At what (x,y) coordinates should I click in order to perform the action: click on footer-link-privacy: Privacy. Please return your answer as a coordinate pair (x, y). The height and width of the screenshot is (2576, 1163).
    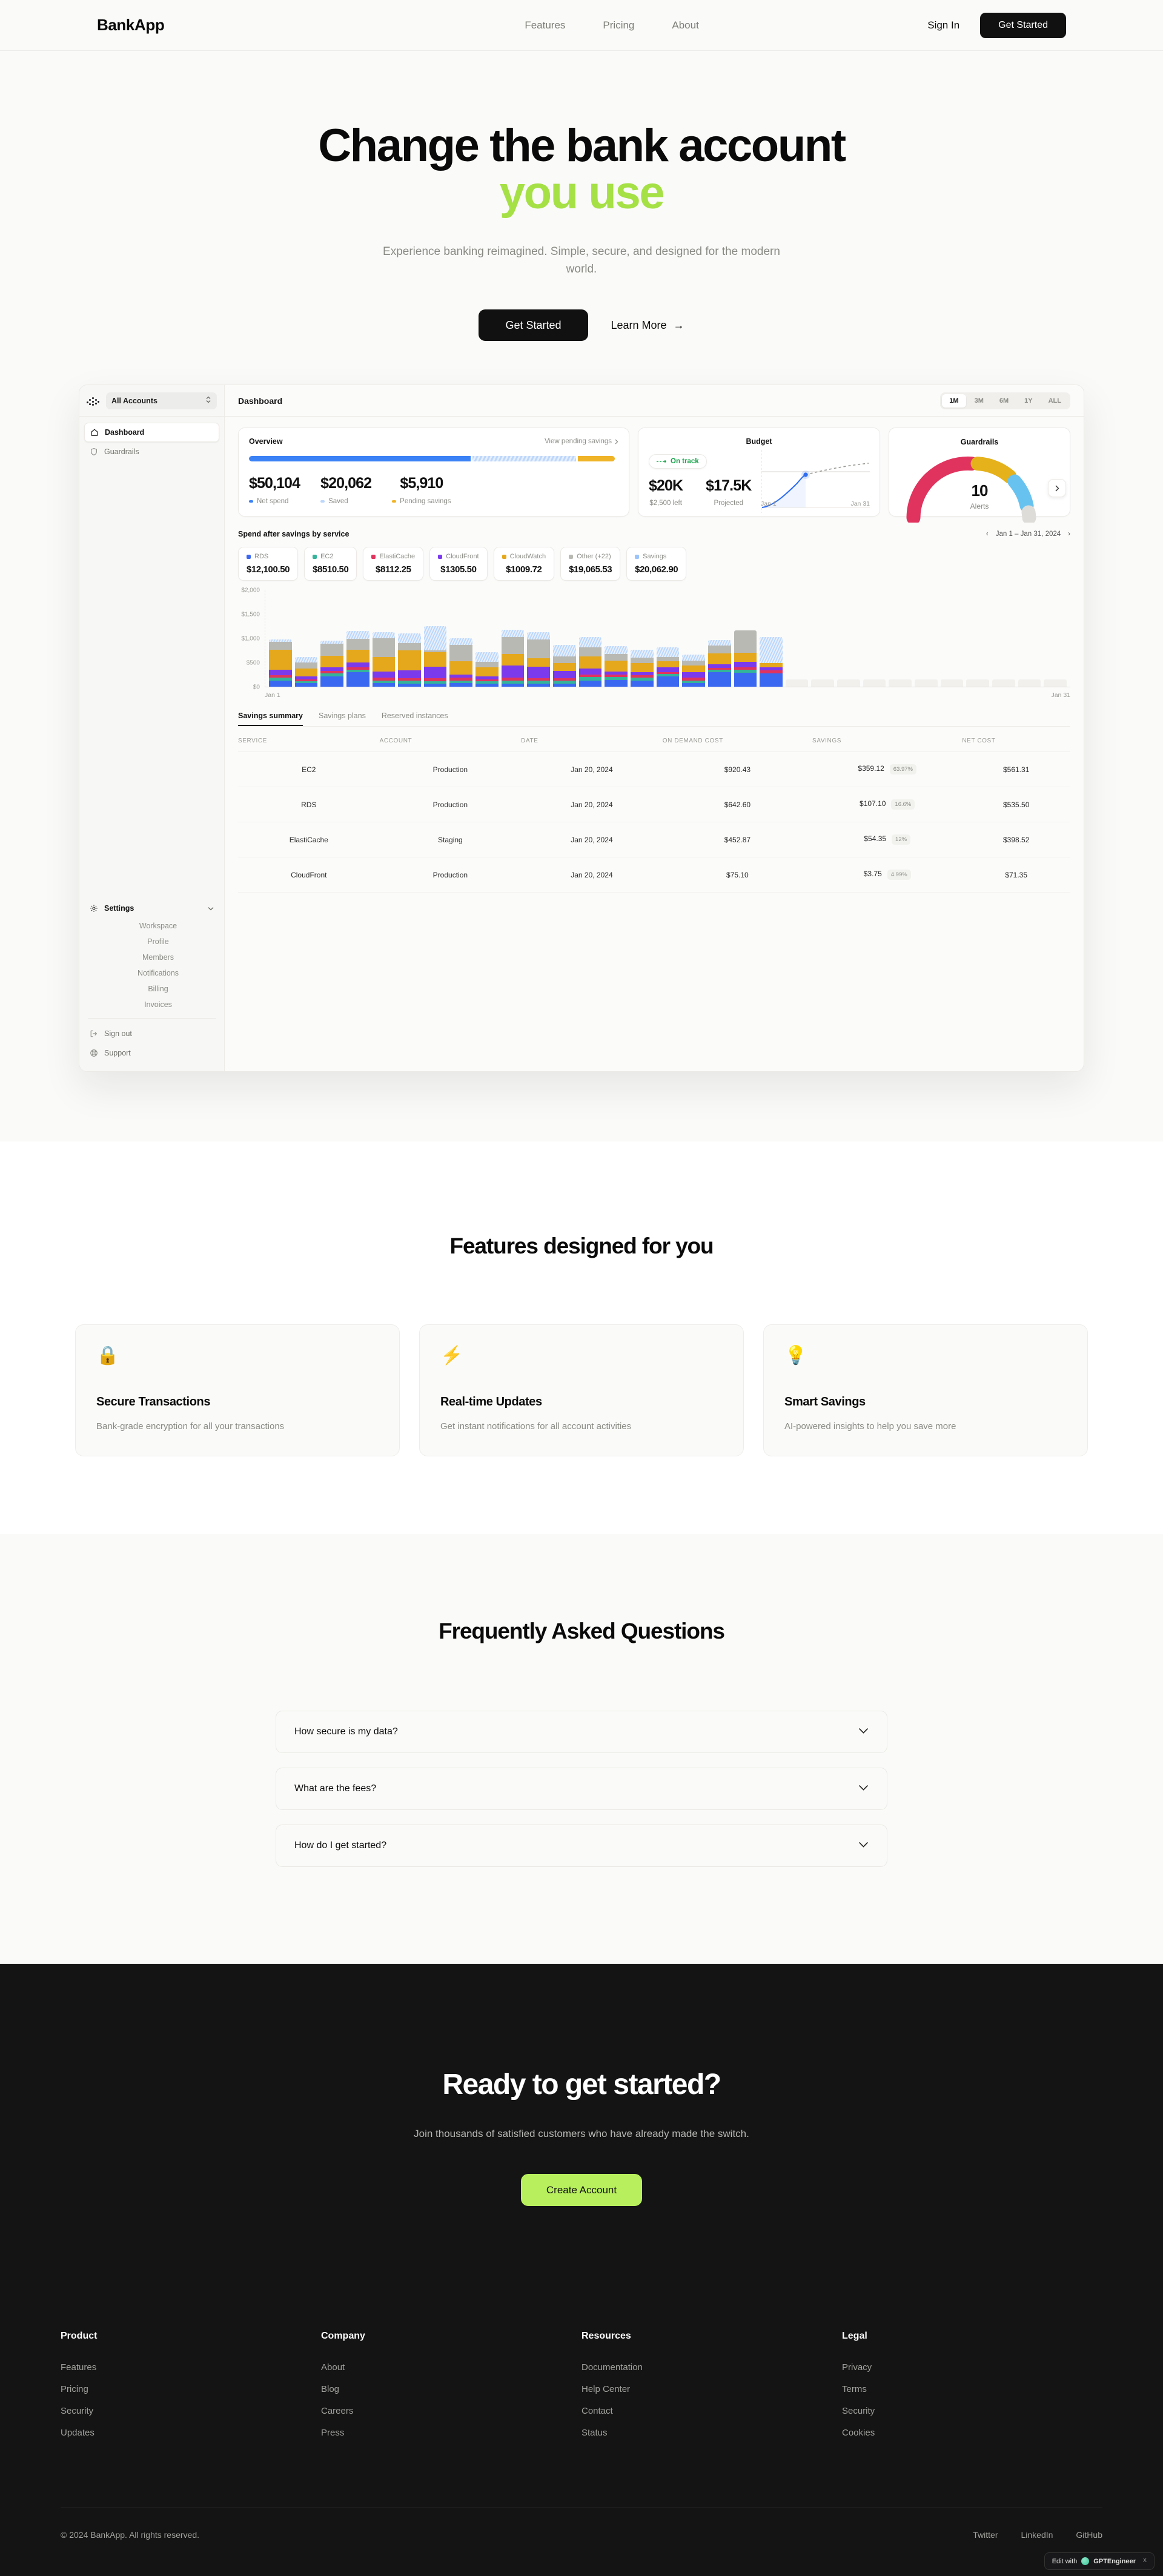
    Looking at the image, I should click on (857, 2367).